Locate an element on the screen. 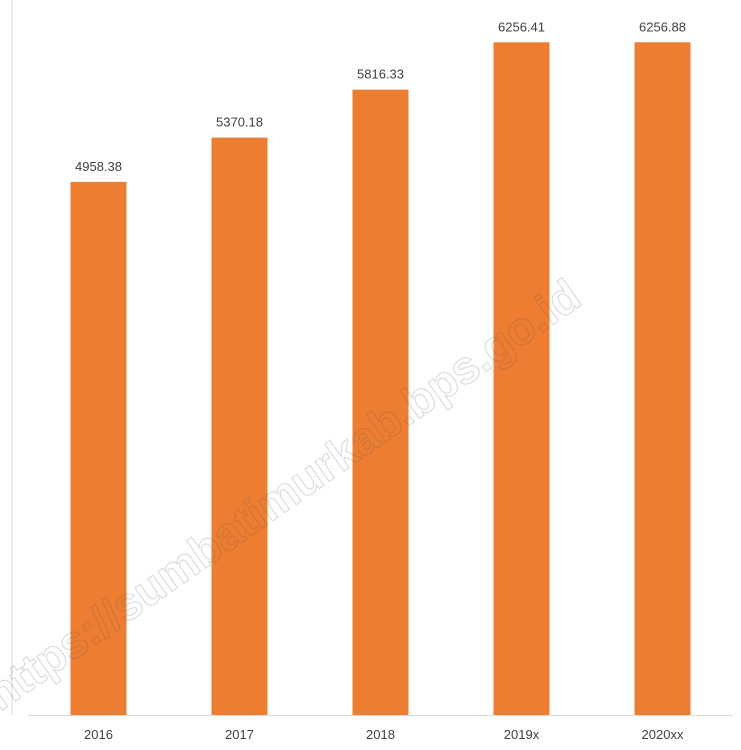  x-tick-label-2019x: 2019x is located at coordinates (522, 734).